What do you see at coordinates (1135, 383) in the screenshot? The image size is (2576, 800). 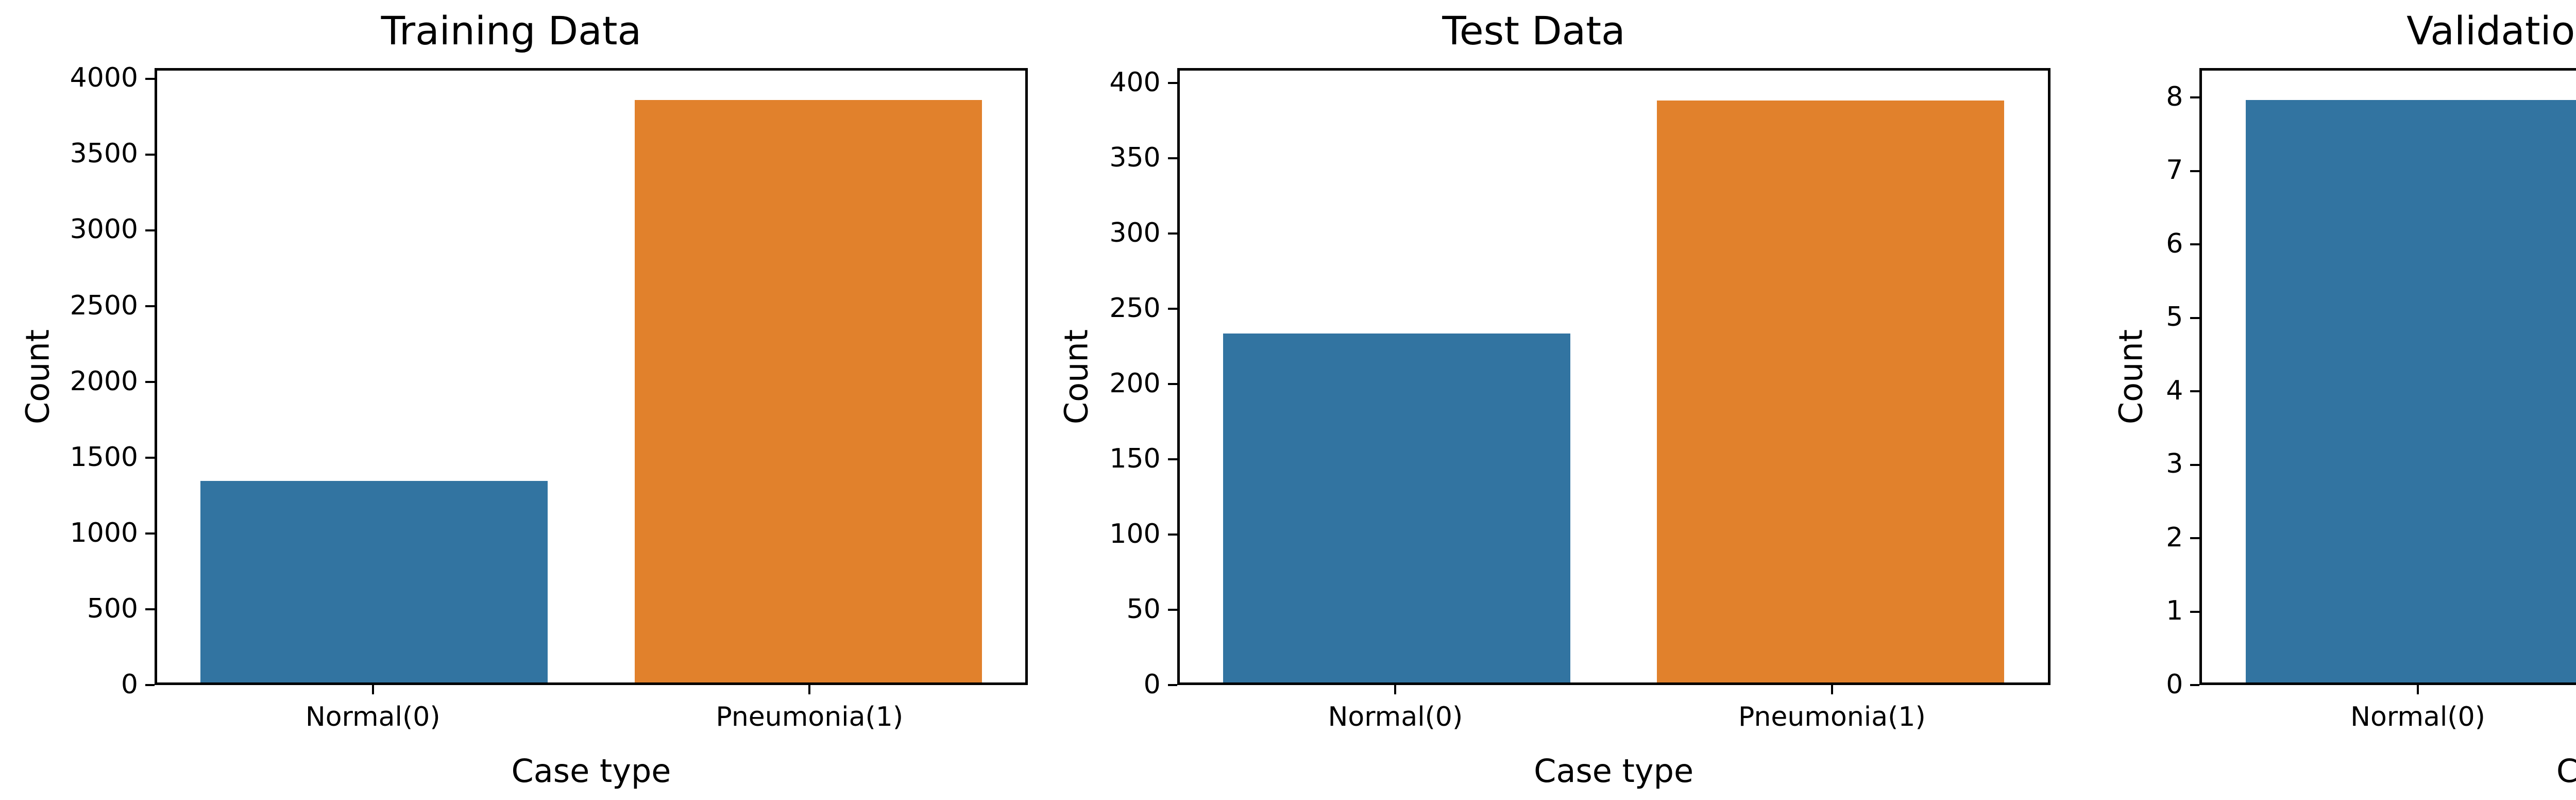 I see `y-axis-tick-label: 200` at bounding box center [1135, 383].